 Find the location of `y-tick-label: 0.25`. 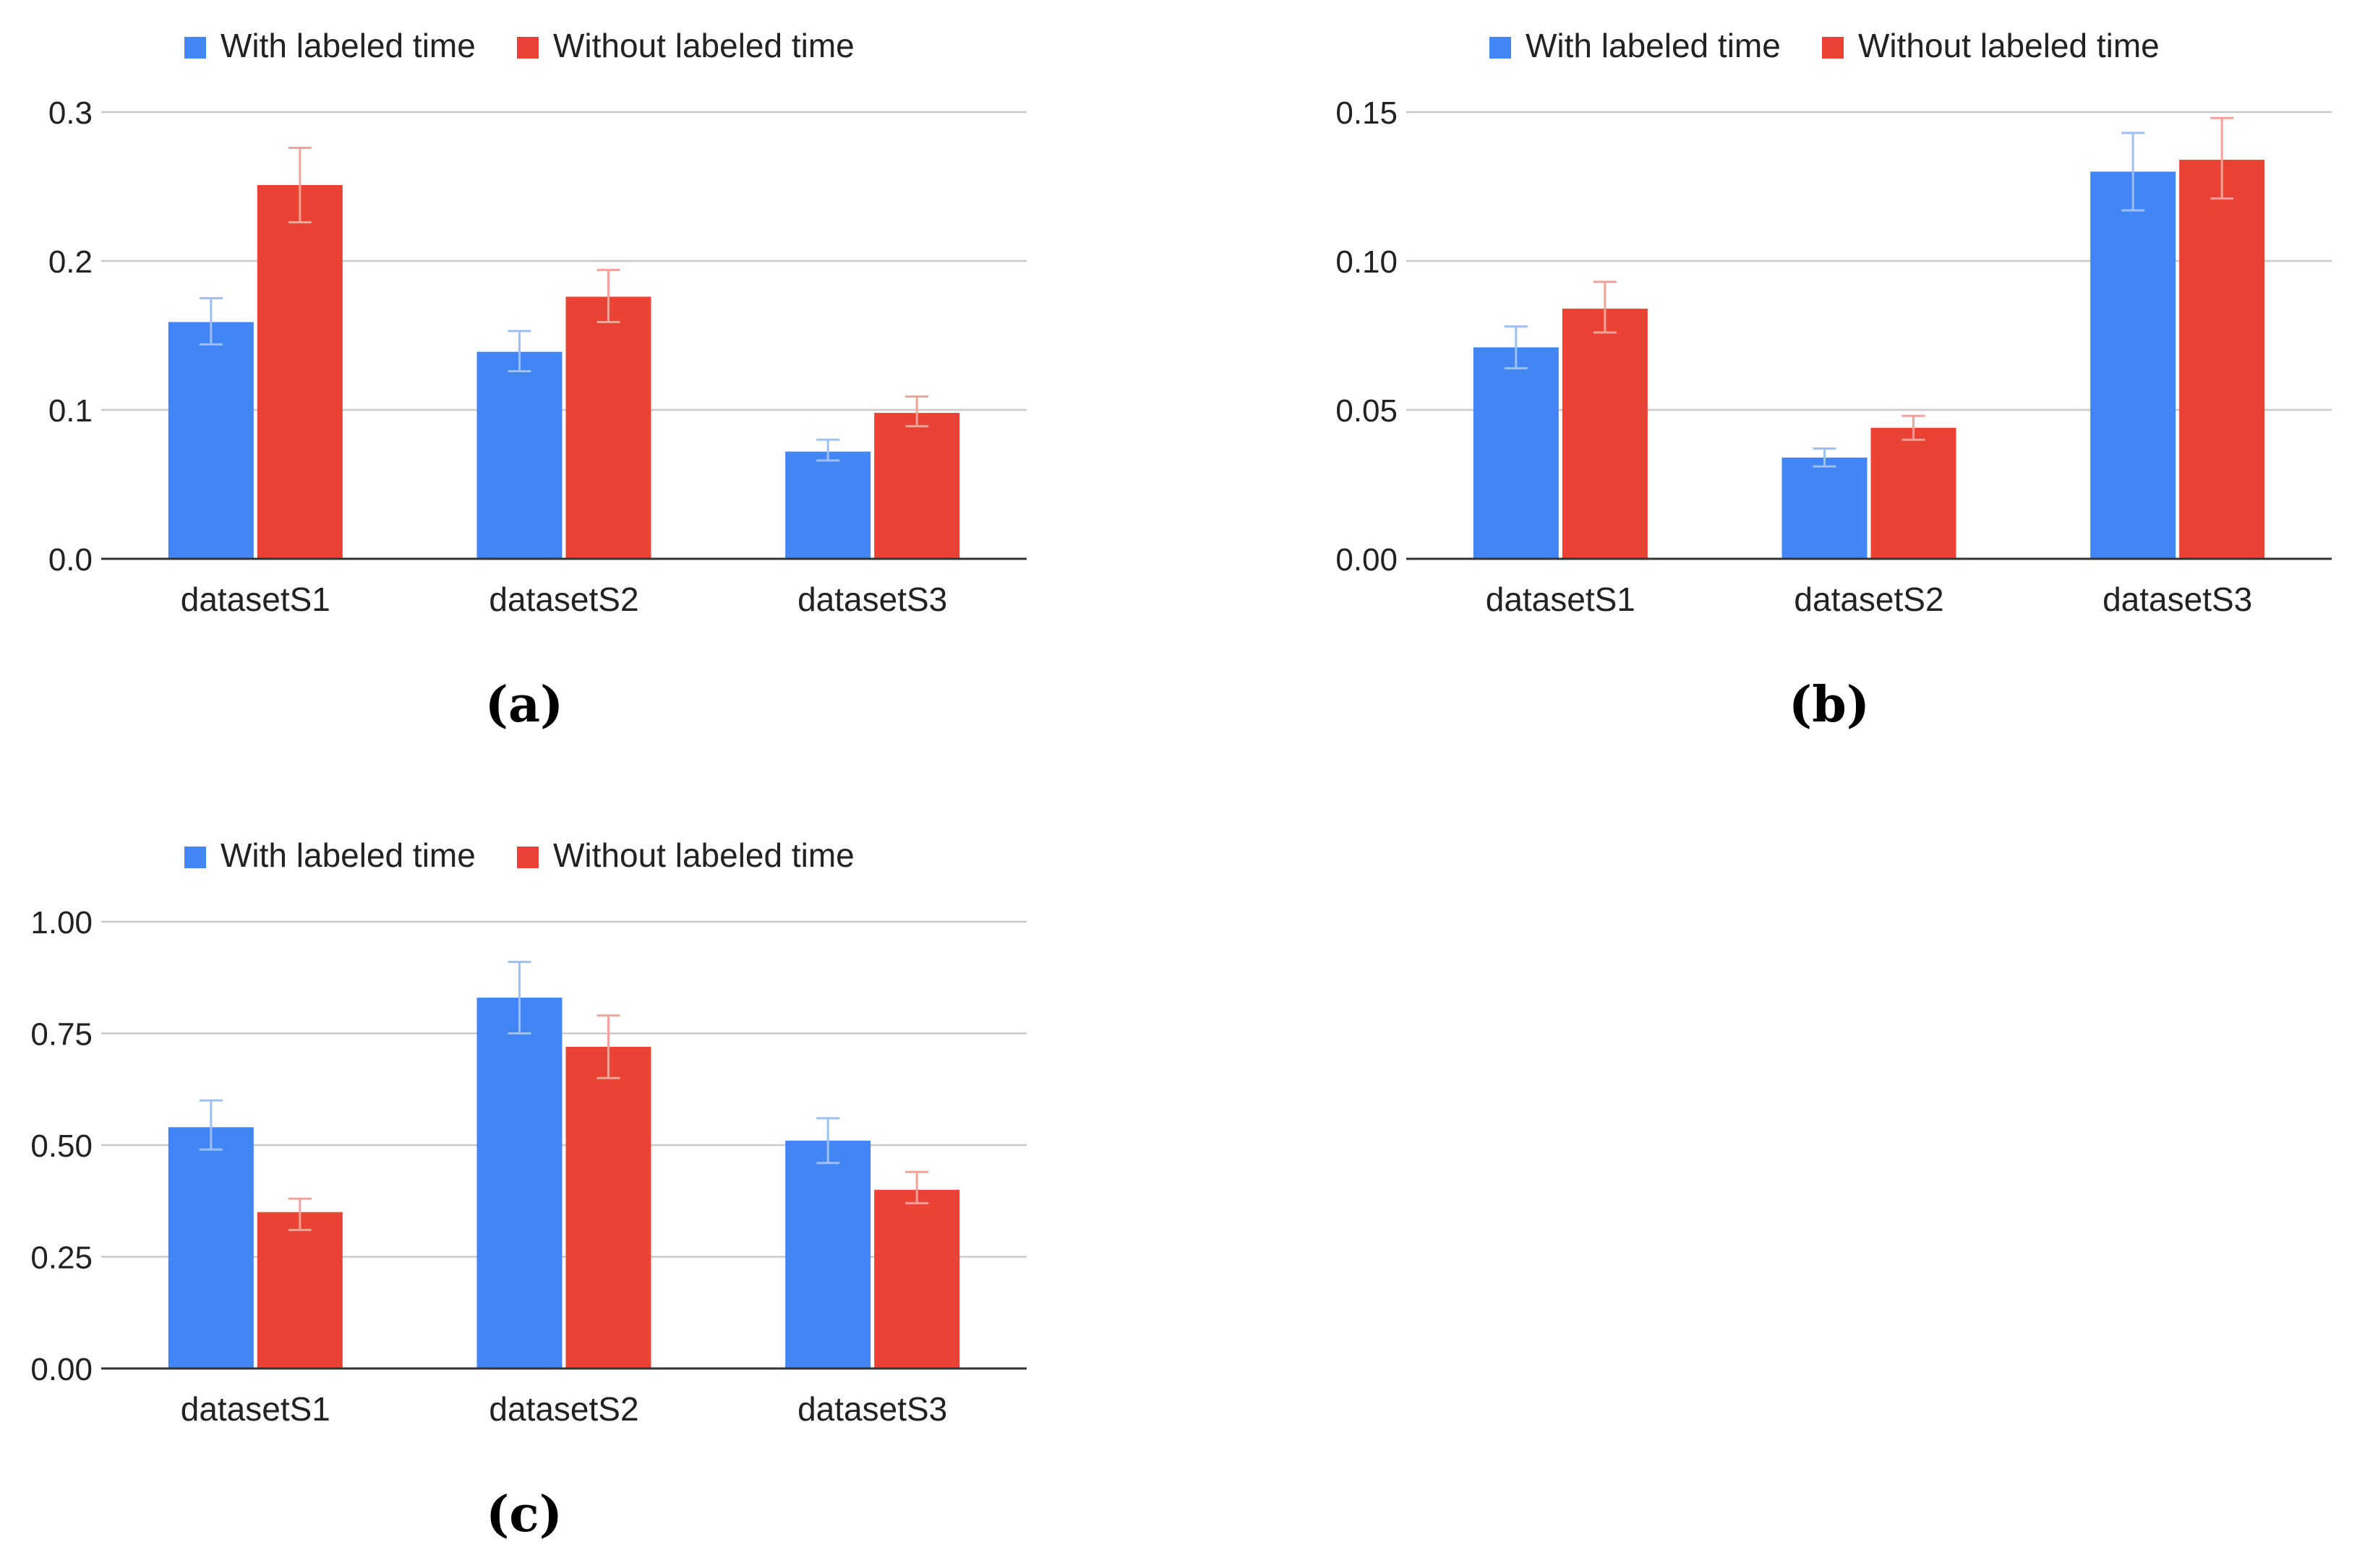

y-tick-label: 0.25 is located at coordinates (62, 1258).